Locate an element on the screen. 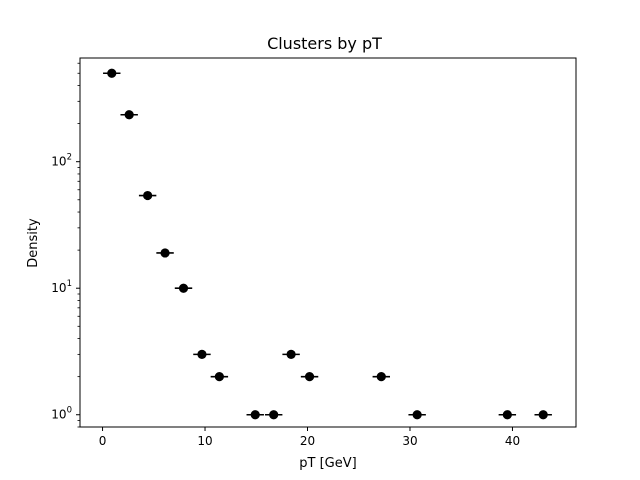 The image size is (640, 480). x-tick-label: 30 is located at coordinates (409, 441).